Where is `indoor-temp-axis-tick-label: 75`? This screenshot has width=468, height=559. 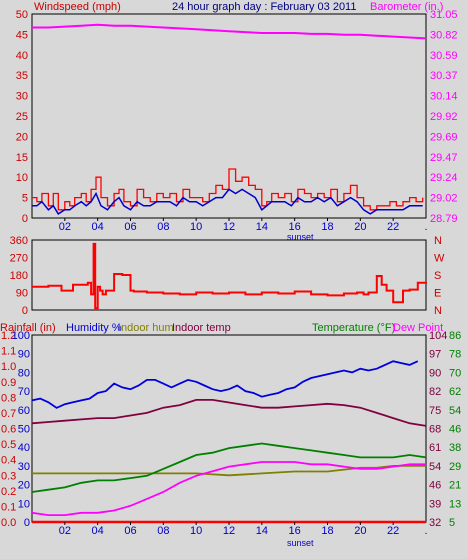 indoor-temp-axis-tick-label: 75 is located at coordinates (435, 411).